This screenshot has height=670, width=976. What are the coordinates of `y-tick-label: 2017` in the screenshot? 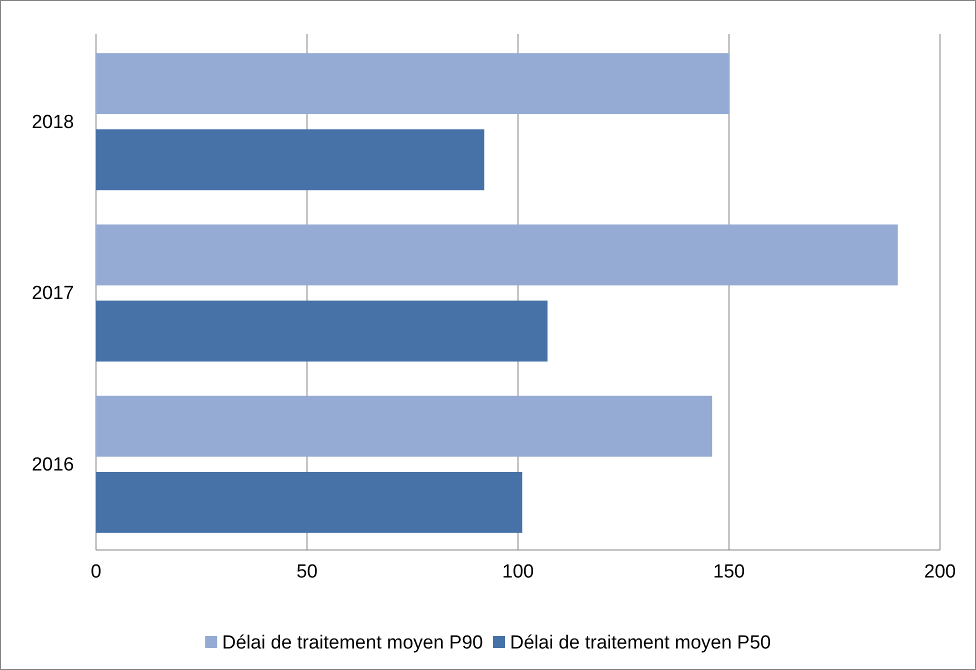 It's located at (53, 293).